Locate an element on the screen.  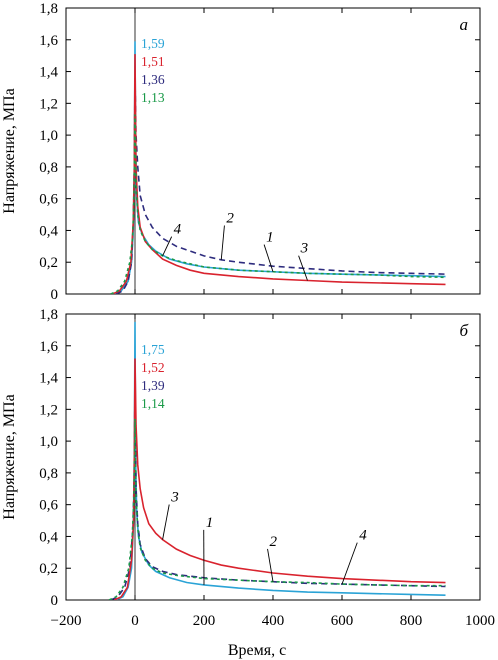
panel-label: б is located at coordinates (463, 330).